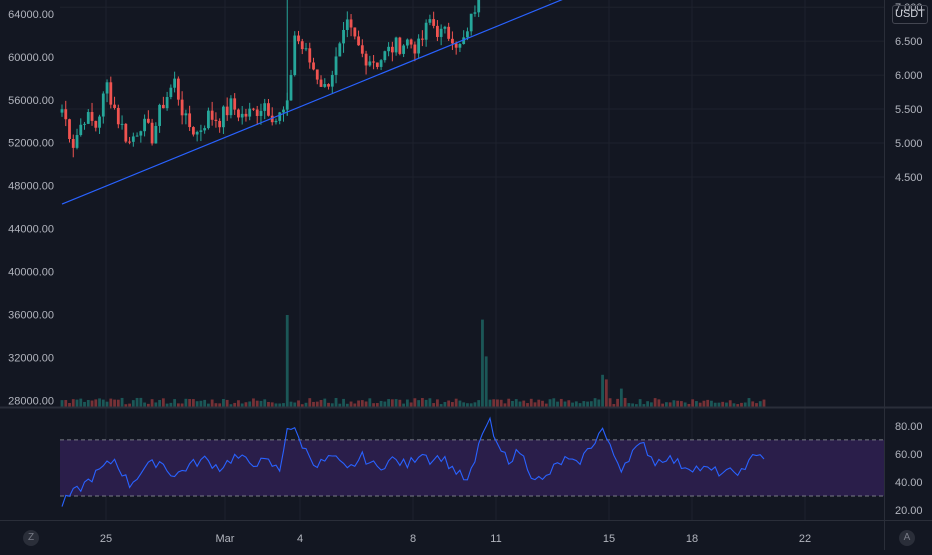  I want to click on left-axis-tick: 48000.00, so click(31, 187).